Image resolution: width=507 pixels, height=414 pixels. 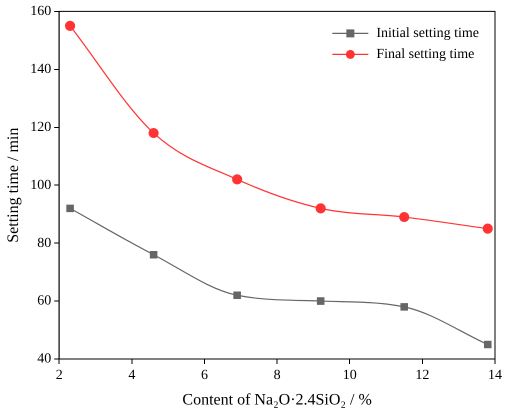 I want to click on y-tick-label: 40, so click(x=44, y=359).